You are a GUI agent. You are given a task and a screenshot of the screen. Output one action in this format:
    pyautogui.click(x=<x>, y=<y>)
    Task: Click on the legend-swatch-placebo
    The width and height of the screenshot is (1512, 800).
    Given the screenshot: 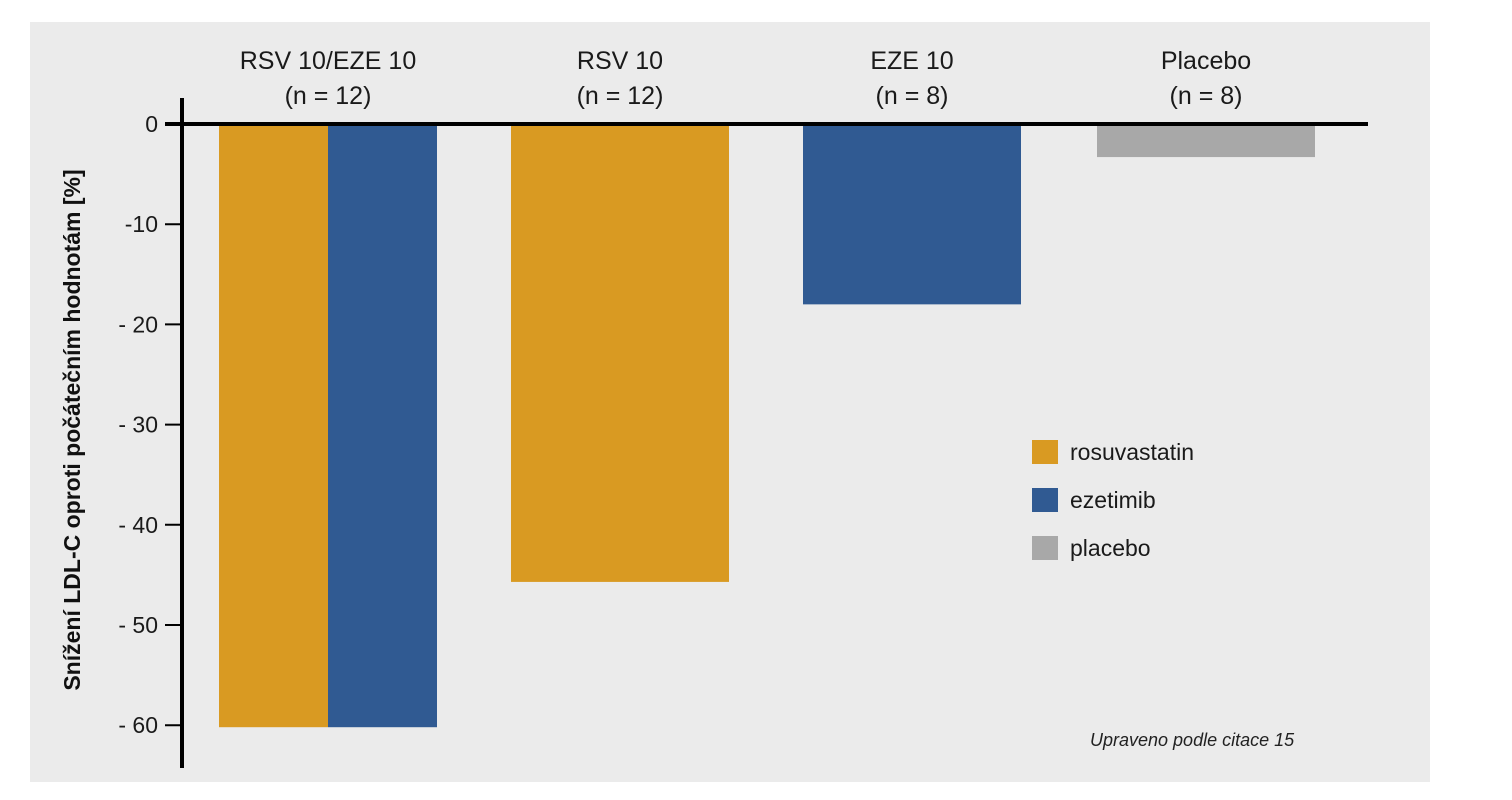 What is the action you would take?
    pyautogui.click(x=1045, y=548)
    